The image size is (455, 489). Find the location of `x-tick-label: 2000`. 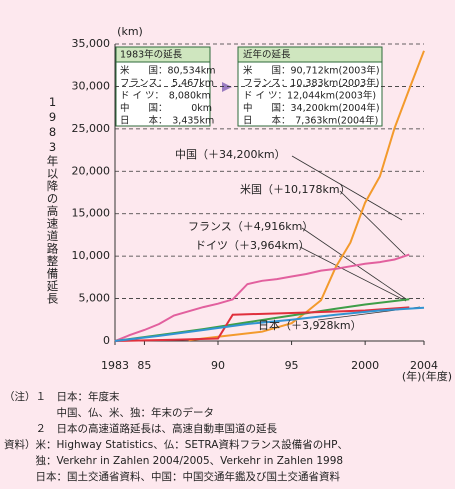

x-tick-label: 2000 is located at coordinates (365, 365).